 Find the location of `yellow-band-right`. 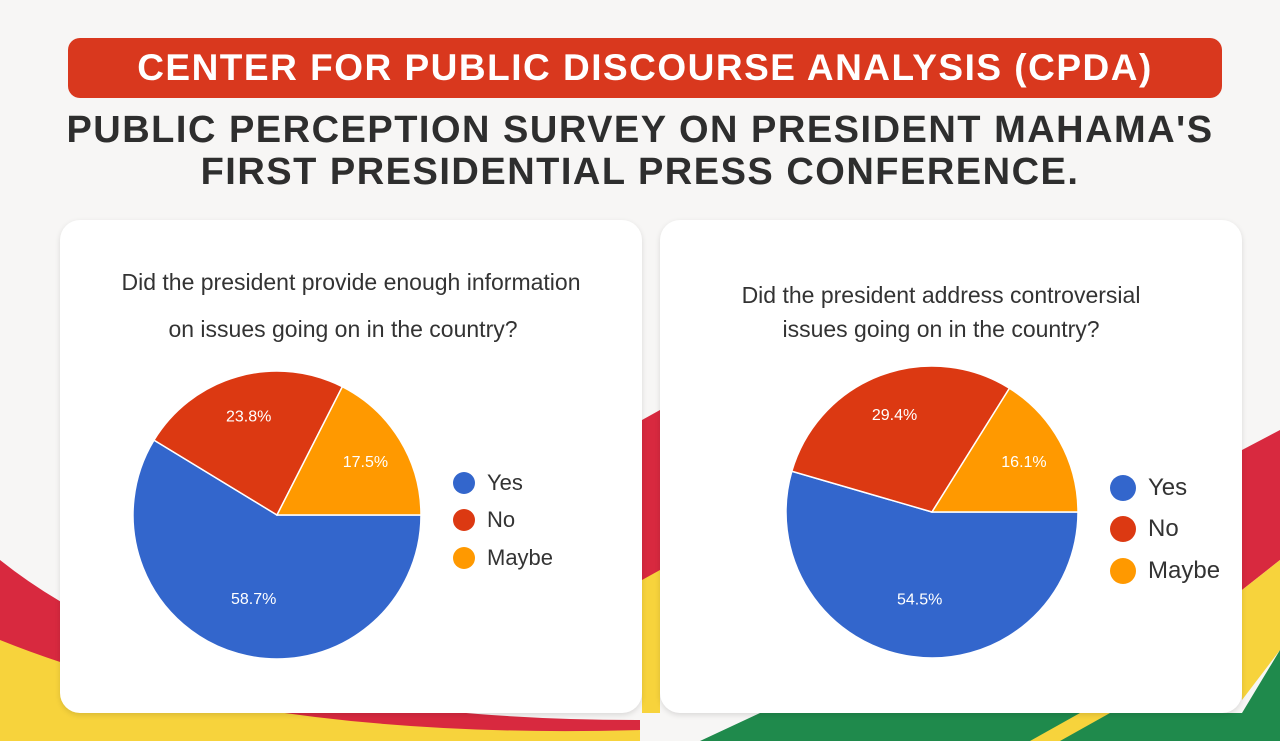

yellow-band-right is located at coordinates (1261, 630).